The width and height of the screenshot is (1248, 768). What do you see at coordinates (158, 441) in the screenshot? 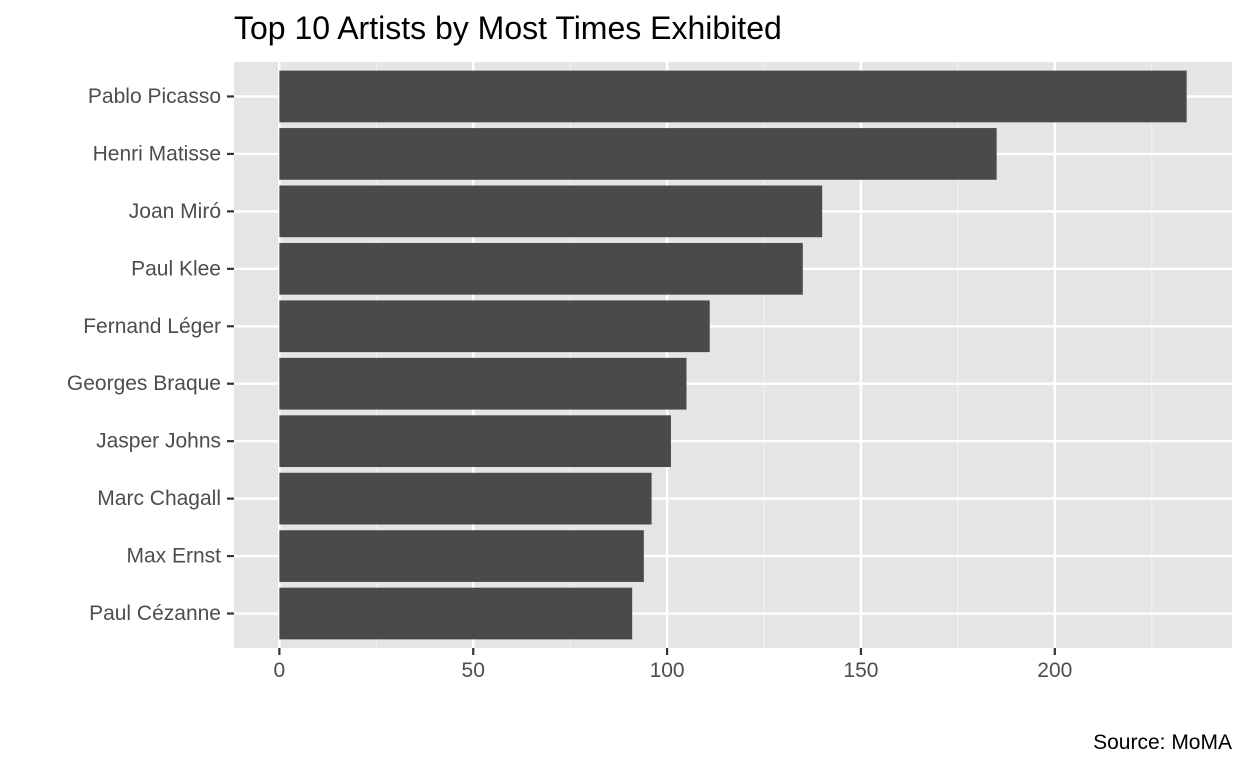
I see `y-tick-label: Jasper Johns` at bounding box center [158, 441].